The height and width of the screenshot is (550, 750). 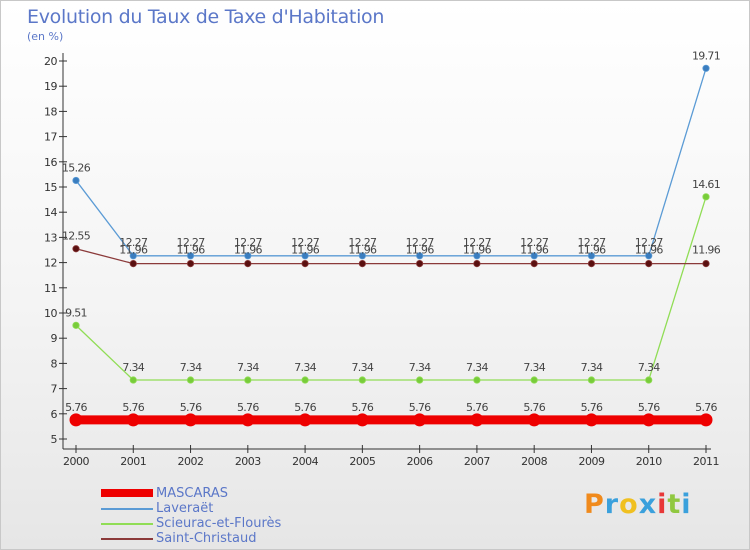 I want to click on y-tick-label: 16, so click(x=50, y=162).